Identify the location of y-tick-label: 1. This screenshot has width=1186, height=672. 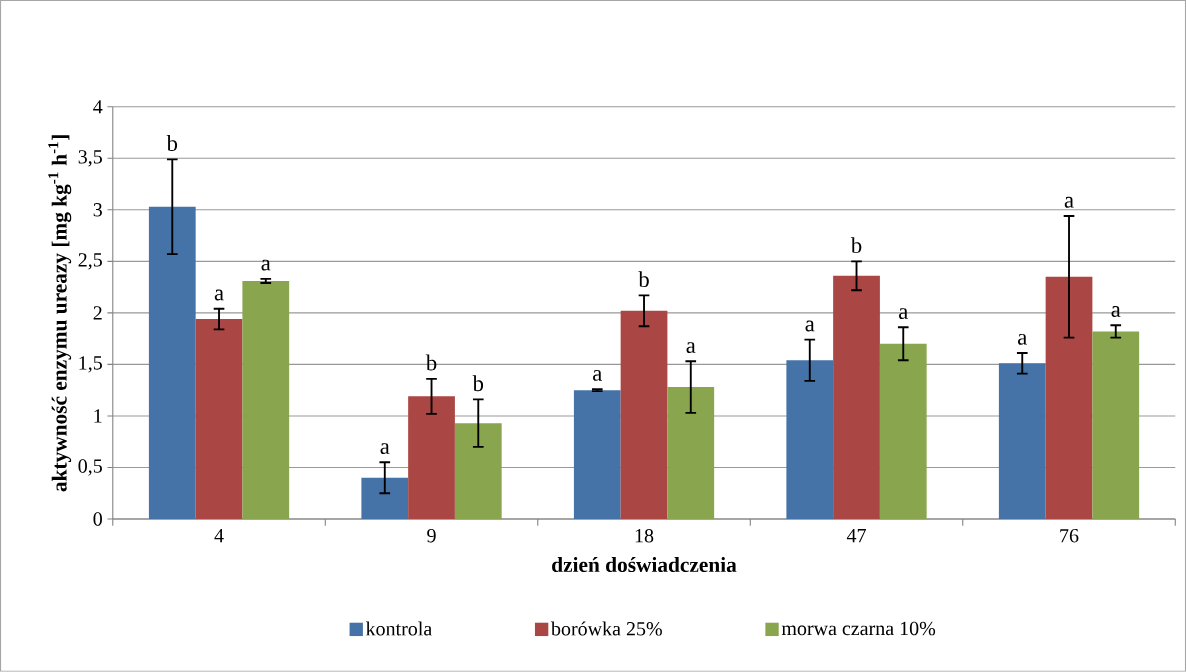
(98, 416).